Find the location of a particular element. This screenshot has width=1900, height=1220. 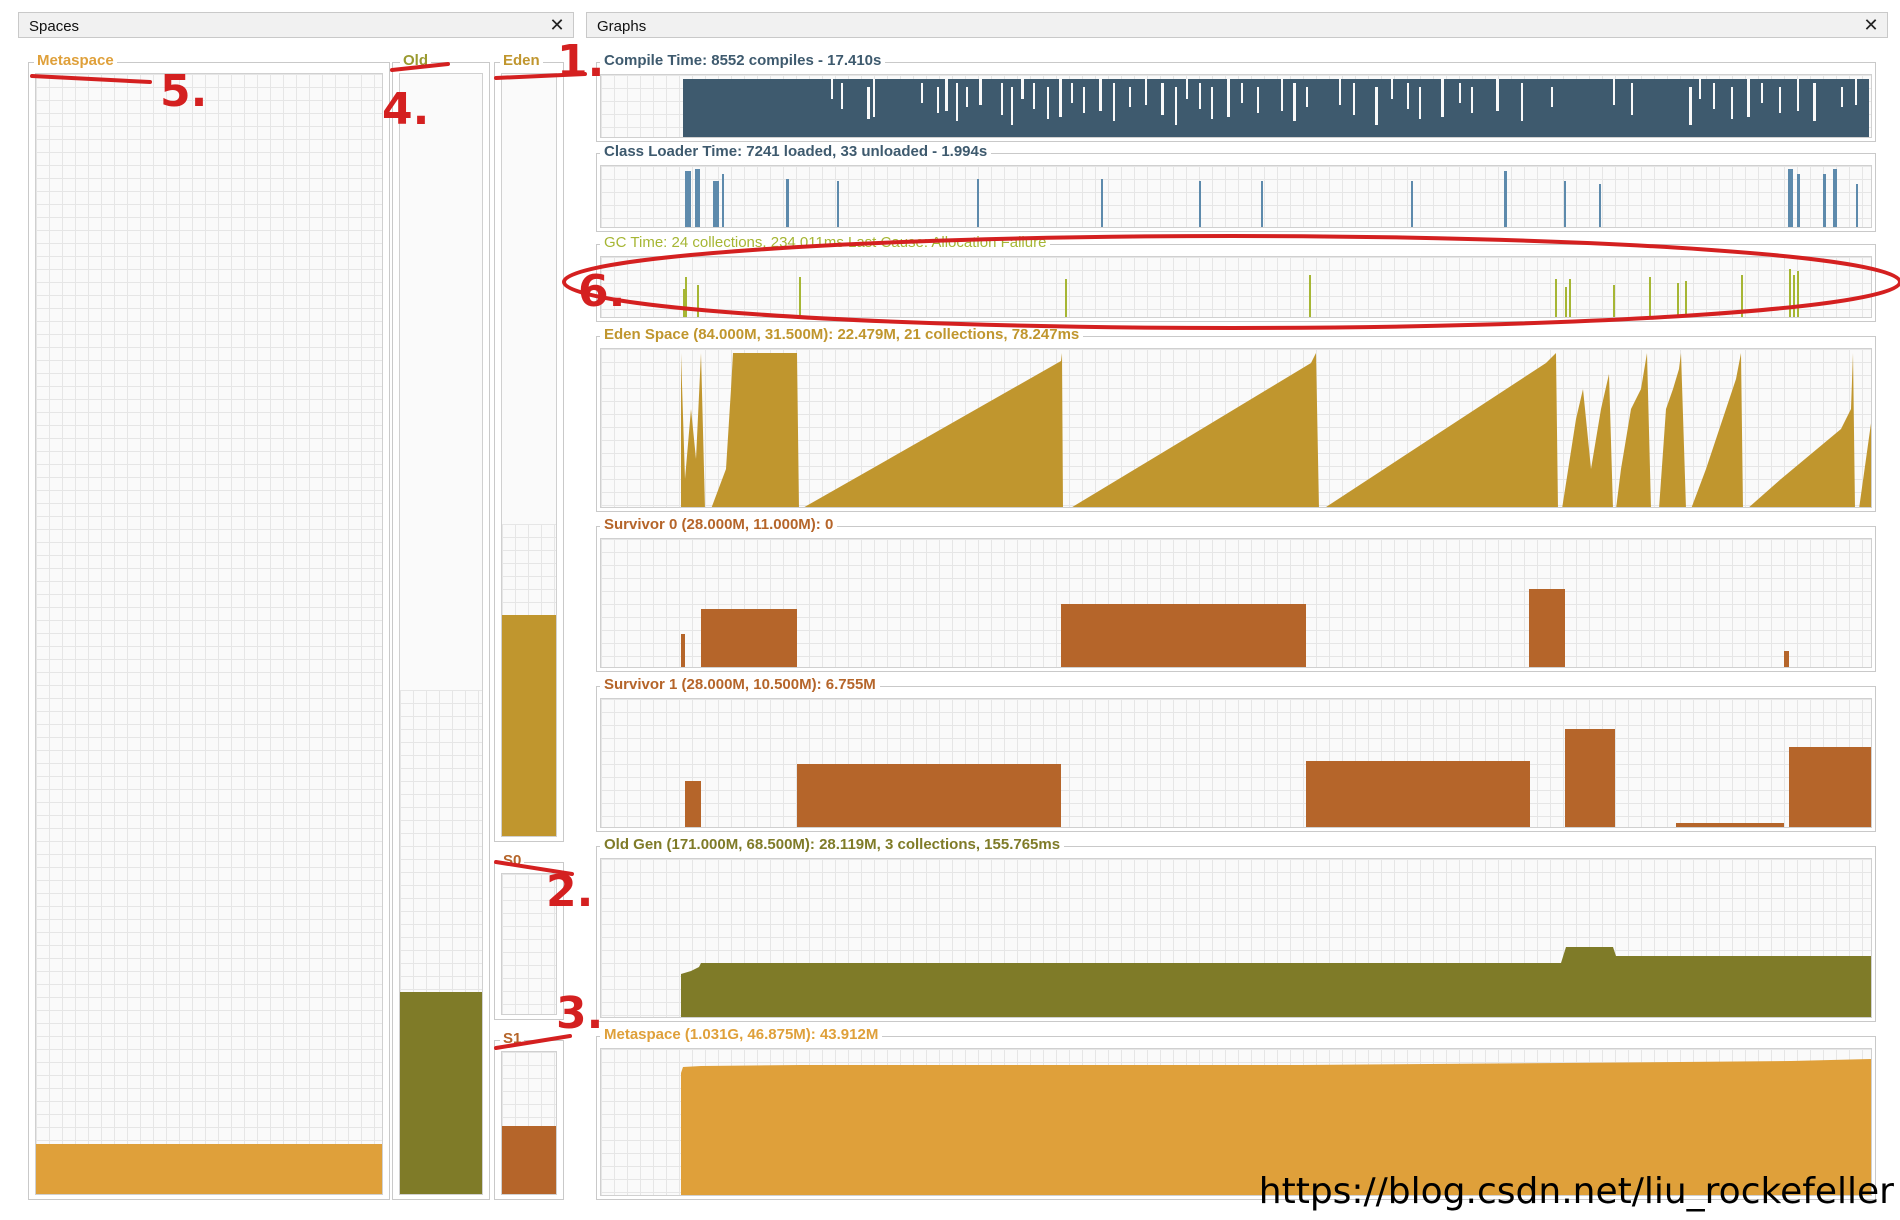

old-graph-svg is located at coordinates (1276, 982).